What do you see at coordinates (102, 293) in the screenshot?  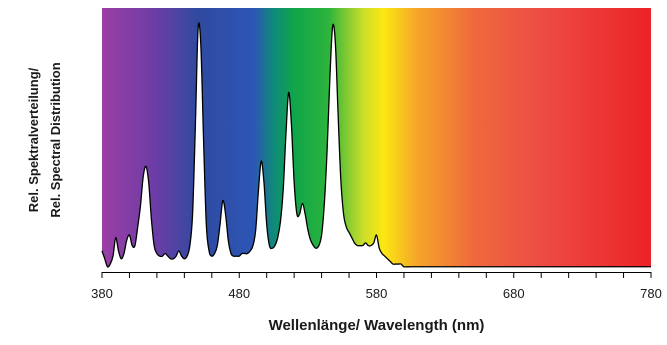 I see `x-tick-label: 380` at bounding box center [102, 293].